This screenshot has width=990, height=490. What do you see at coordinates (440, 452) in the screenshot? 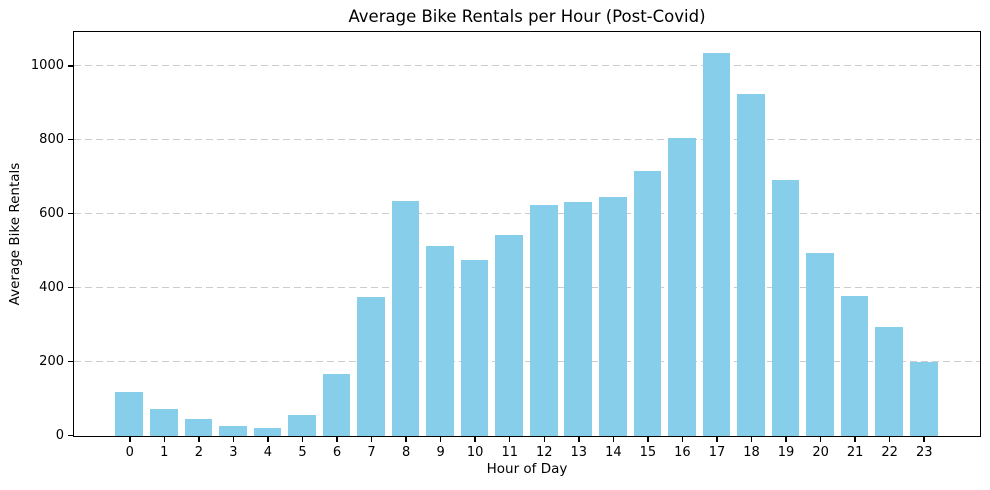
I see `x-tick-label-9: 9` at bounding box center [440, 452].